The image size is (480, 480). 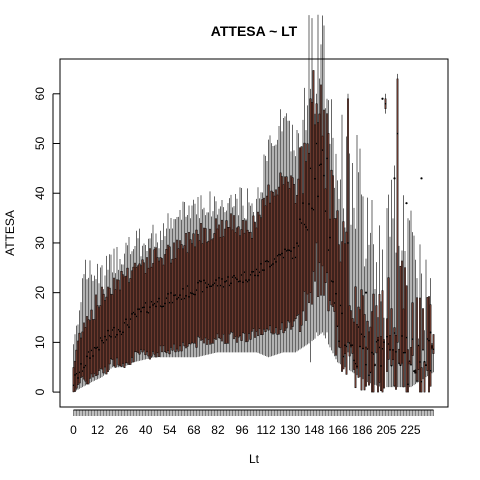 What do you see at coordinates (40, 94) in the screenshot?
I see `y-tick-label-60: 60` at bounding box center [40, 94].